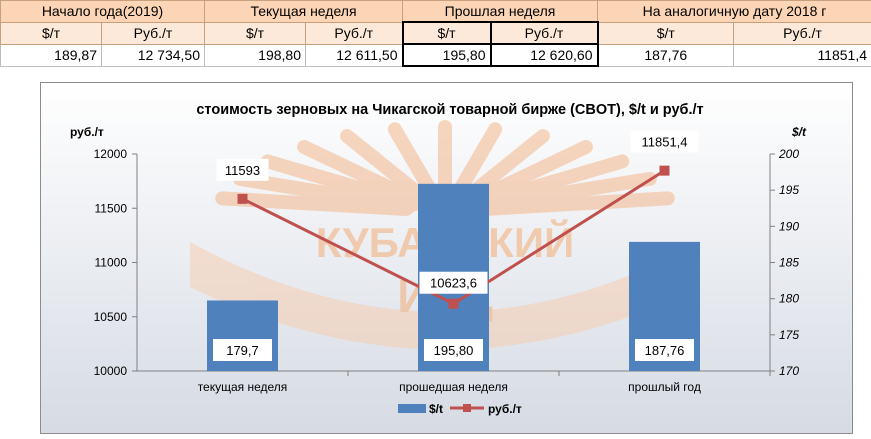 The image size is (871, 439). Describe the element at coordinates (111, 154) in the screenshot. I see `y-left-tick-label: 12000` at that location.